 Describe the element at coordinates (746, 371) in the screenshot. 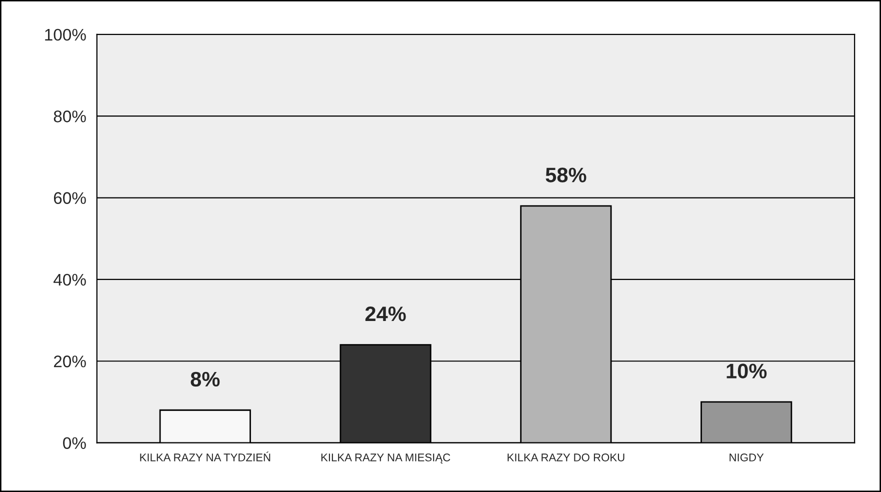

I see `data-label: 10%` at that location.